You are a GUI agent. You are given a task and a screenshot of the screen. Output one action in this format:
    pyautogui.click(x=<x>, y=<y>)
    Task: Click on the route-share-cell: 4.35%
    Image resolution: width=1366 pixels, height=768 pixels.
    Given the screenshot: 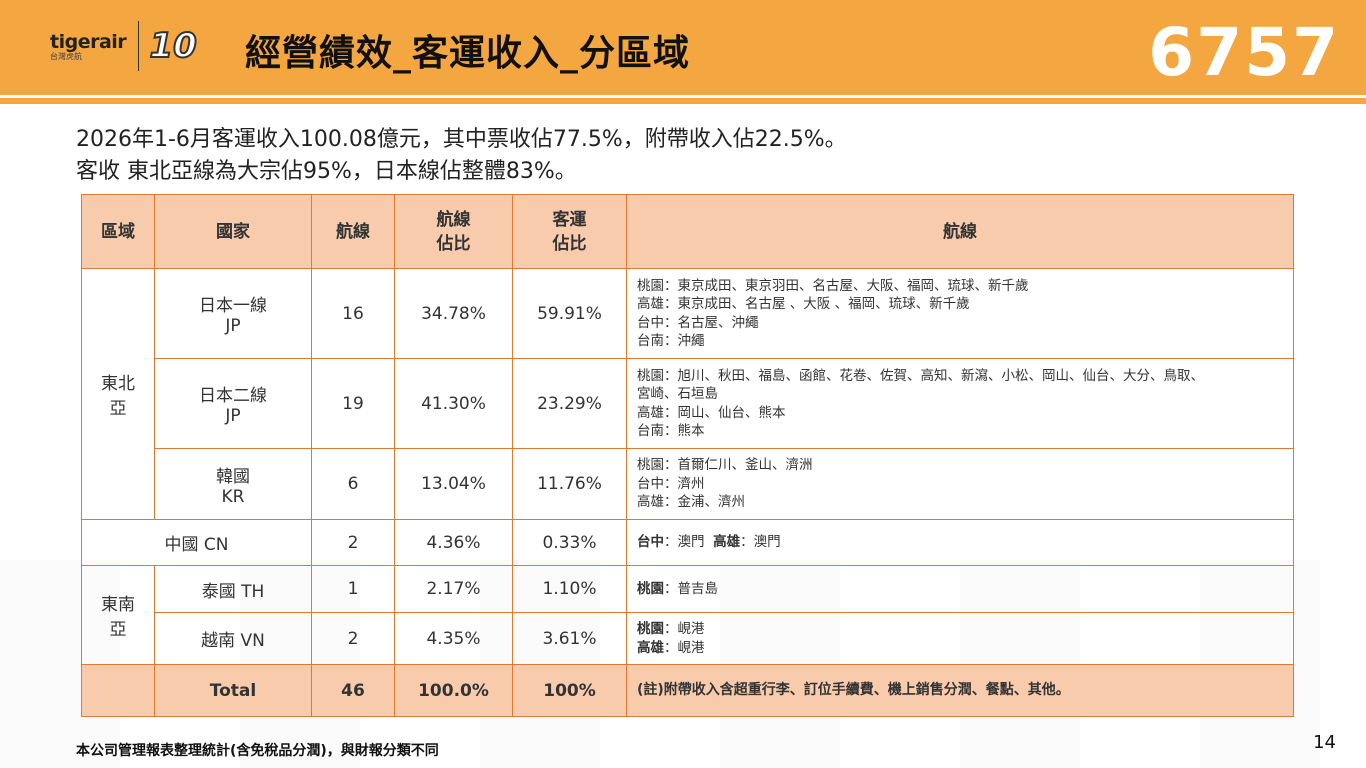 What is the action you would take?
    pyautogui.click(x=453, y=638)
    